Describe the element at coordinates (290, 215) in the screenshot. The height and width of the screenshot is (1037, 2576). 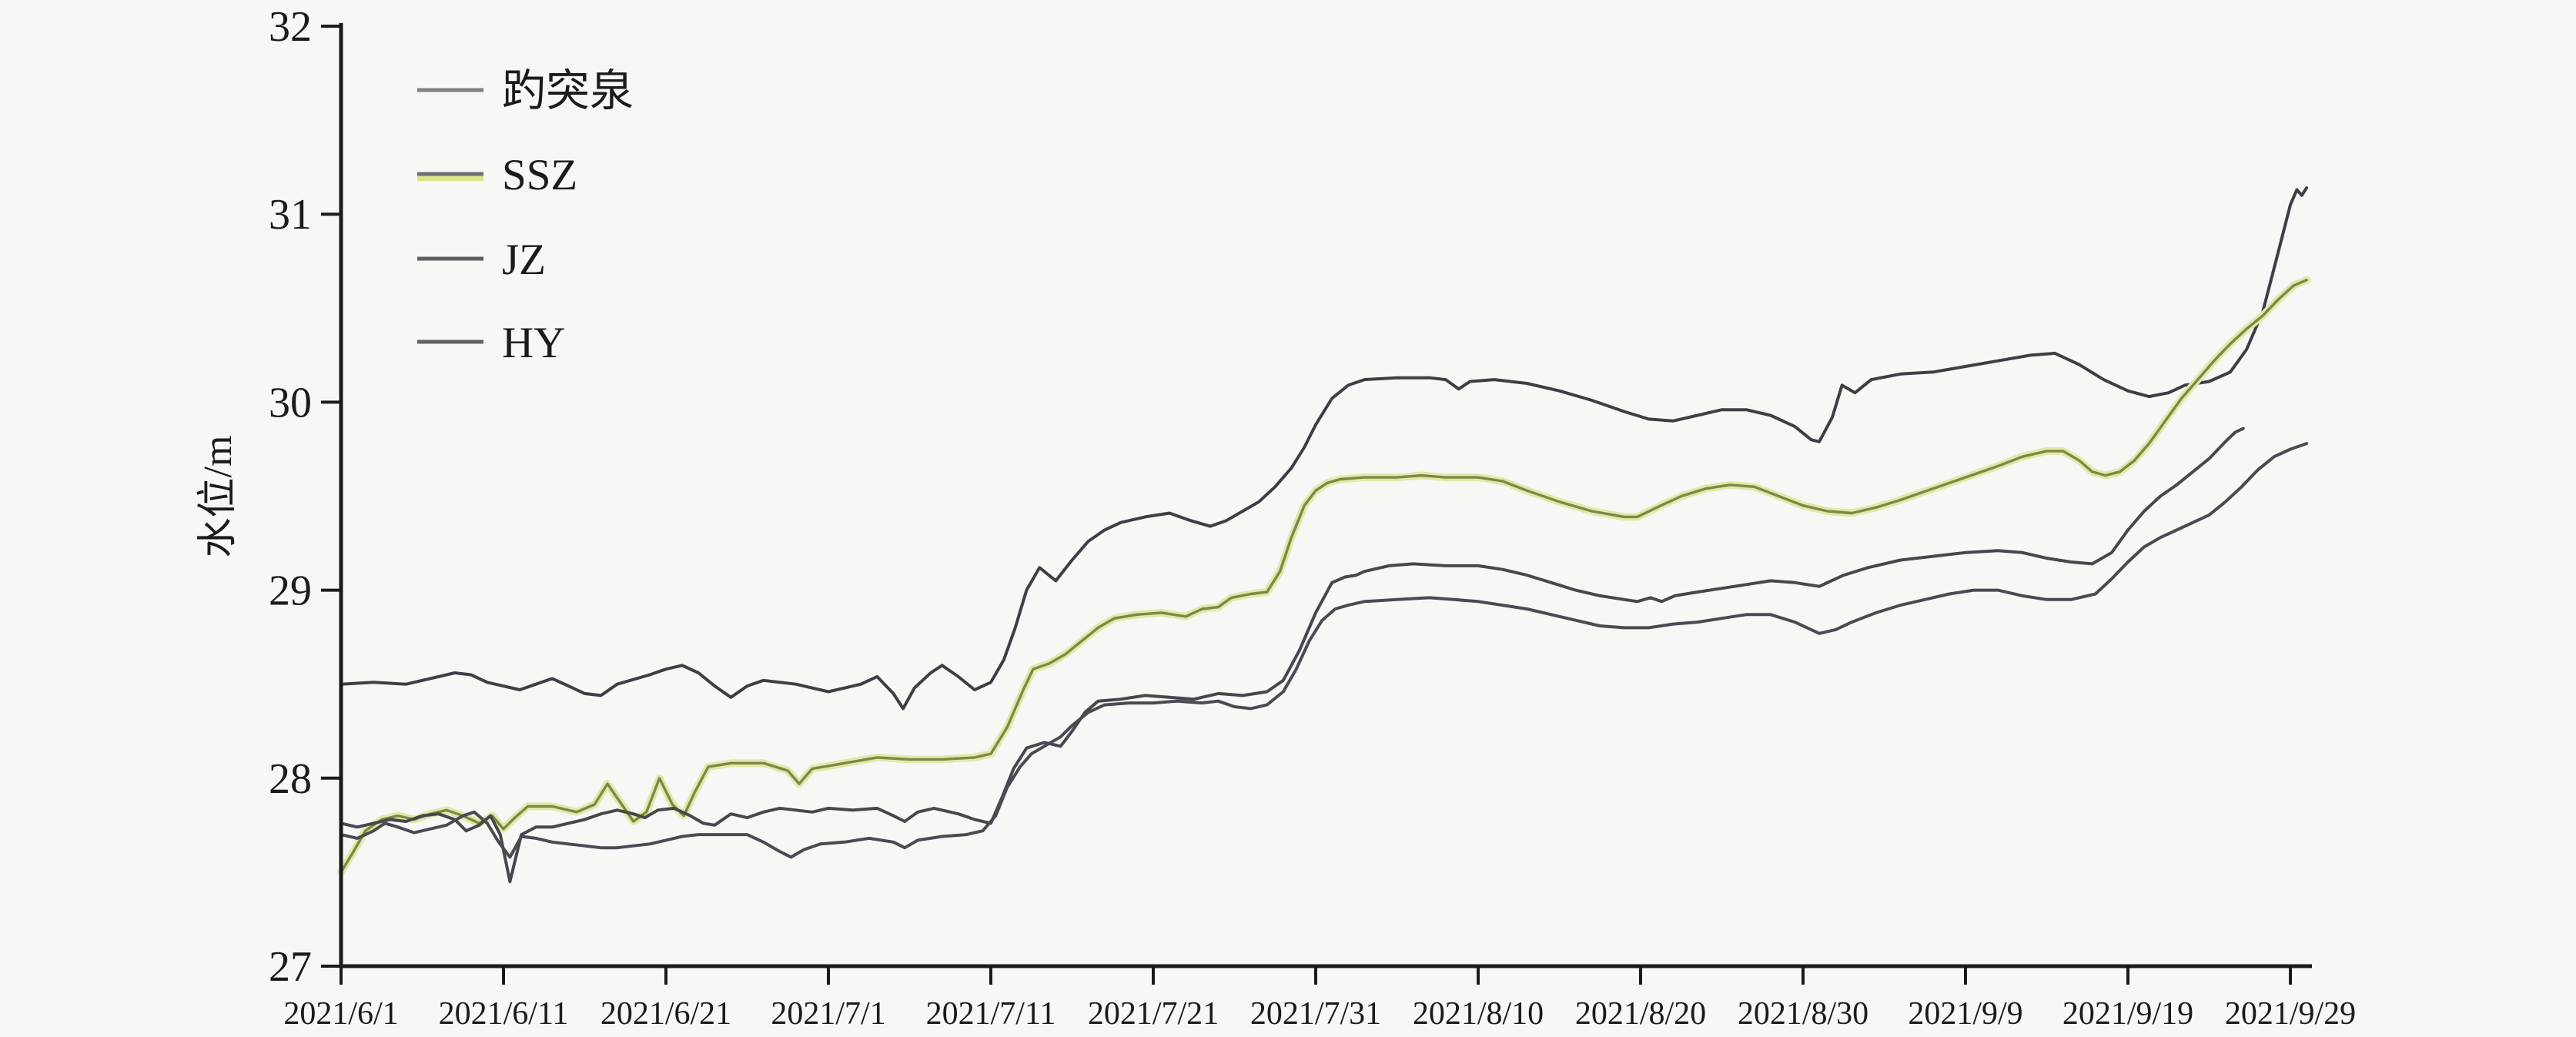
I see `y-tick-label: 31` at that location.